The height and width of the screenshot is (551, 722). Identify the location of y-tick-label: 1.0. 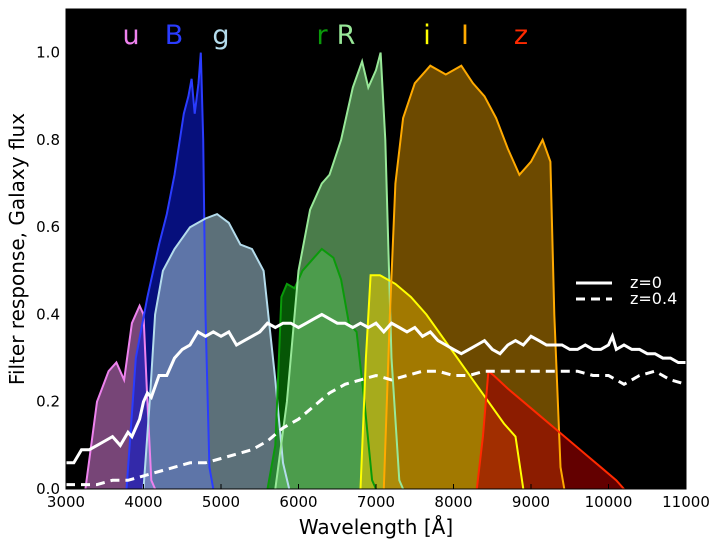
(48, 53).